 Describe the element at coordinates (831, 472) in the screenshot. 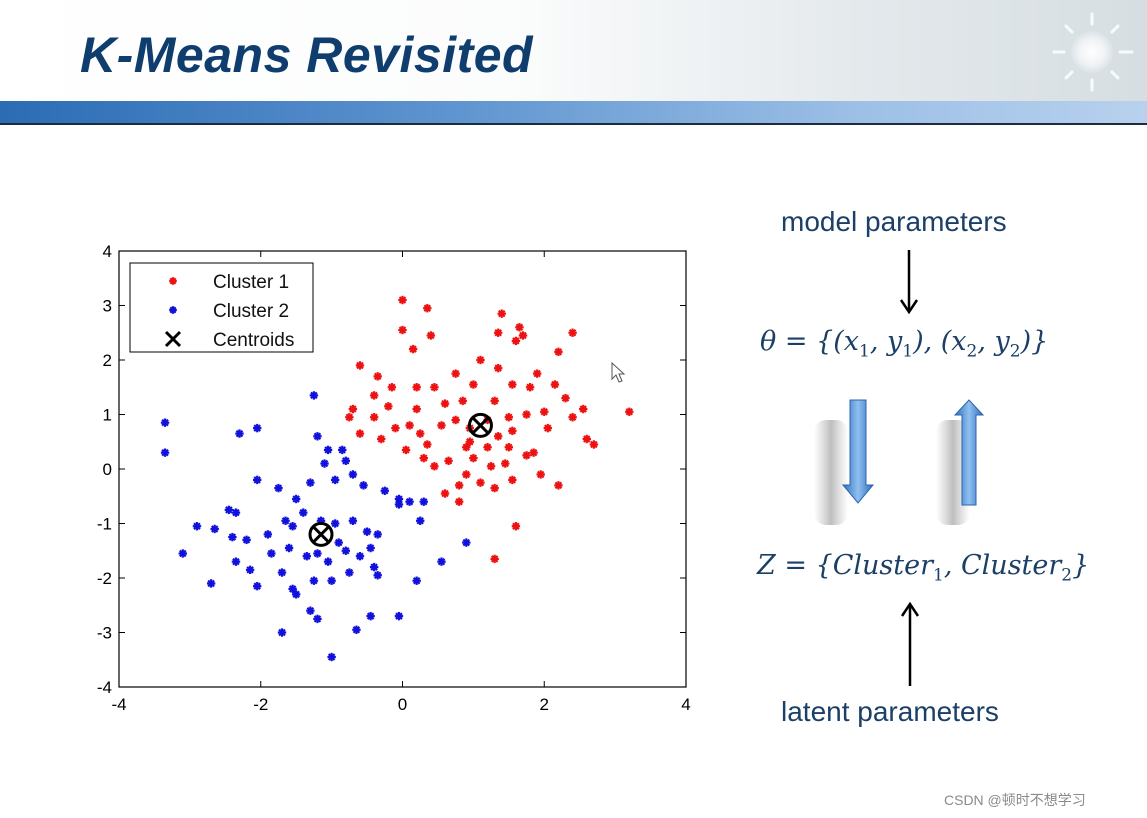

I see `arrow-shadow` at that location.